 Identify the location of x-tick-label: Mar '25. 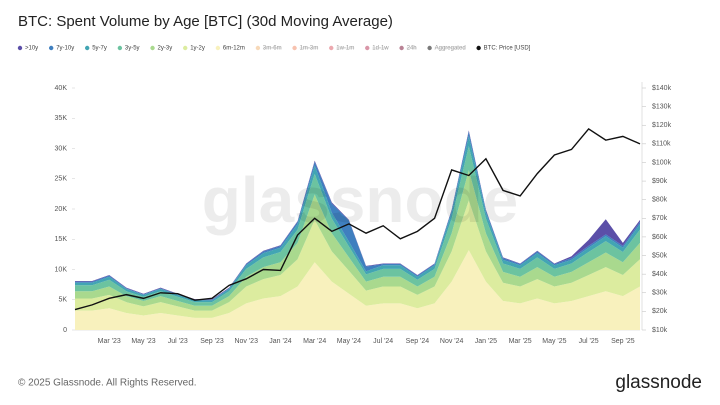
(520, 341).